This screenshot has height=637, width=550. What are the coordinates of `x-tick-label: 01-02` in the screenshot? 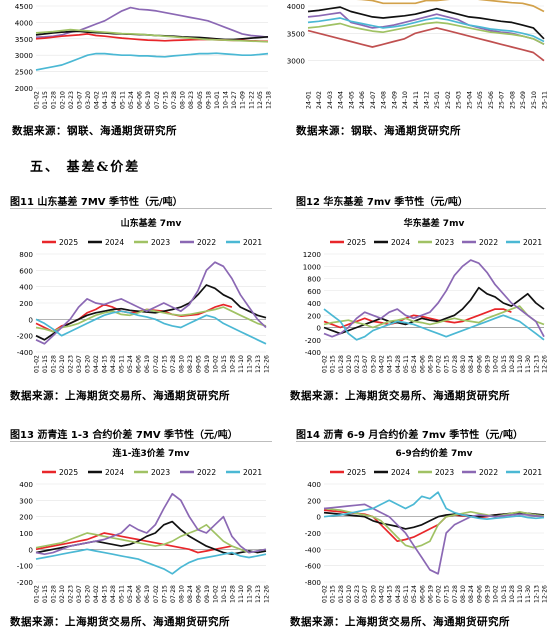 It's located at (325, 594).